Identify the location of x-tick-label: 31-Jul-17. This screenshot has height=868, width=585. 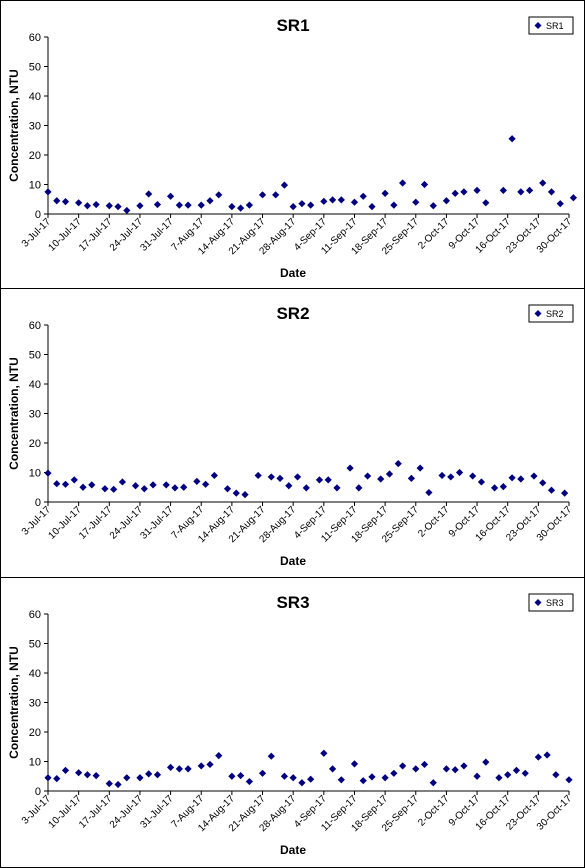
(157, 235).